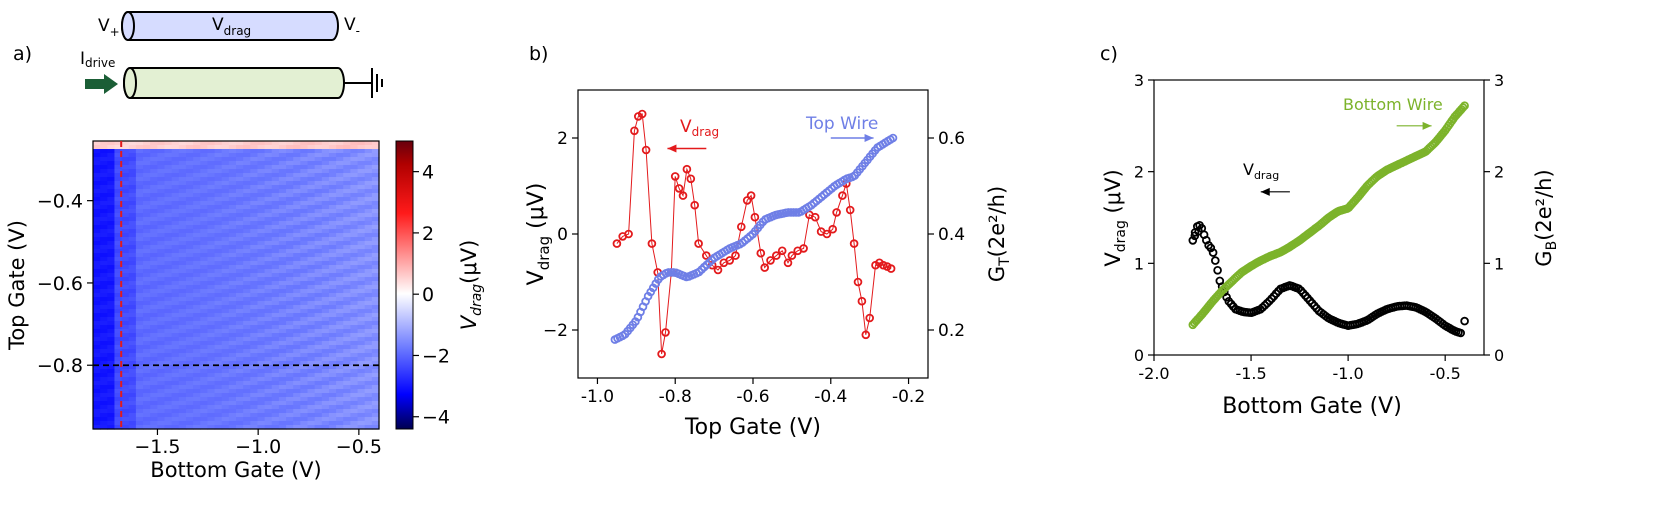  What do you see at coordinates (555, 331) in the screenshot?
I see `y-tick-label: −2` at bounding box center [555, 331].